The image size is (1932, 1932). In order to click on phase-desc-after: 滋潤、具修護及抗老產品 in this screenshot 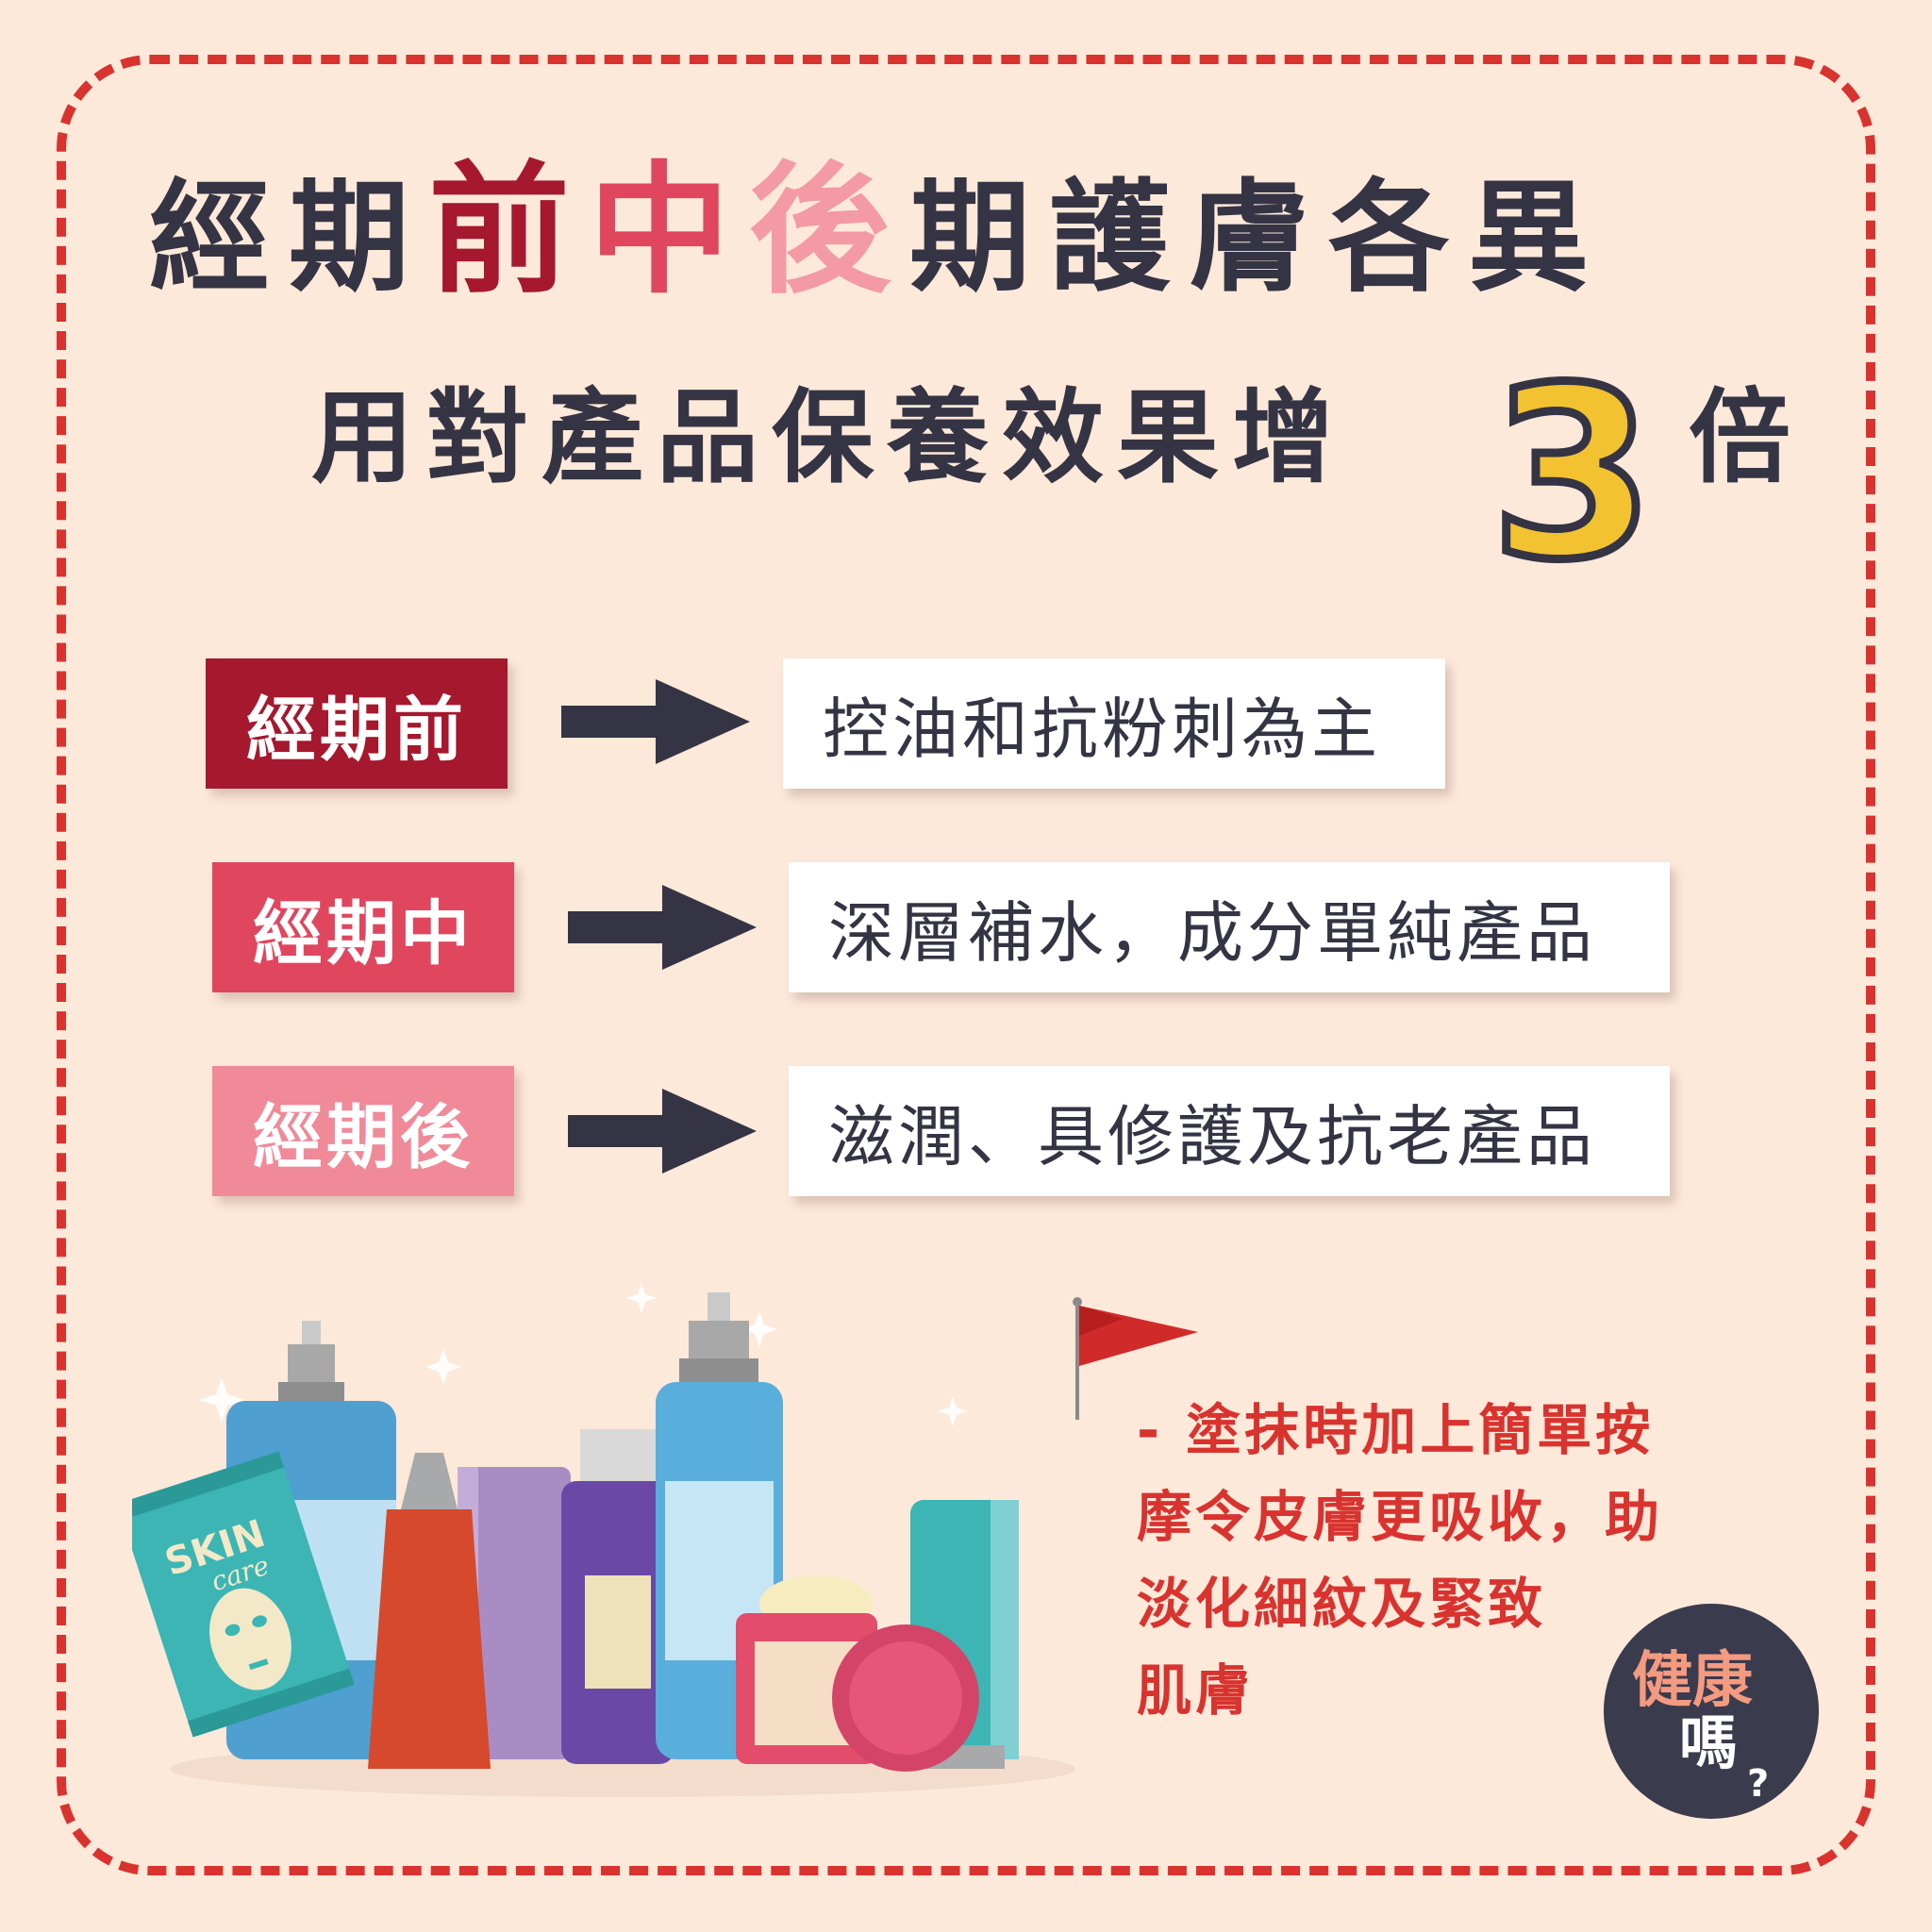, I will do `click(1229, 1131)`.